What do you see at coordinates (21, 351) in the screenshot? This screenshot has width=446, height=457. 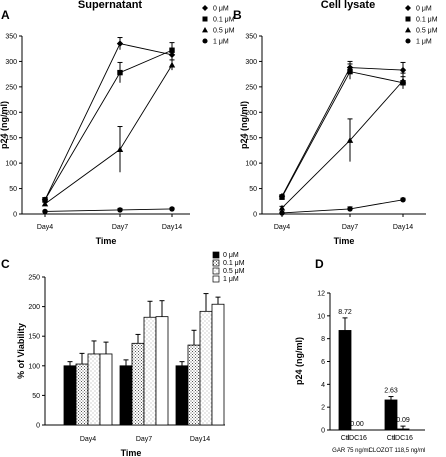 I see `y-axis-label: % of Viability` at bounding box center [21, 351].